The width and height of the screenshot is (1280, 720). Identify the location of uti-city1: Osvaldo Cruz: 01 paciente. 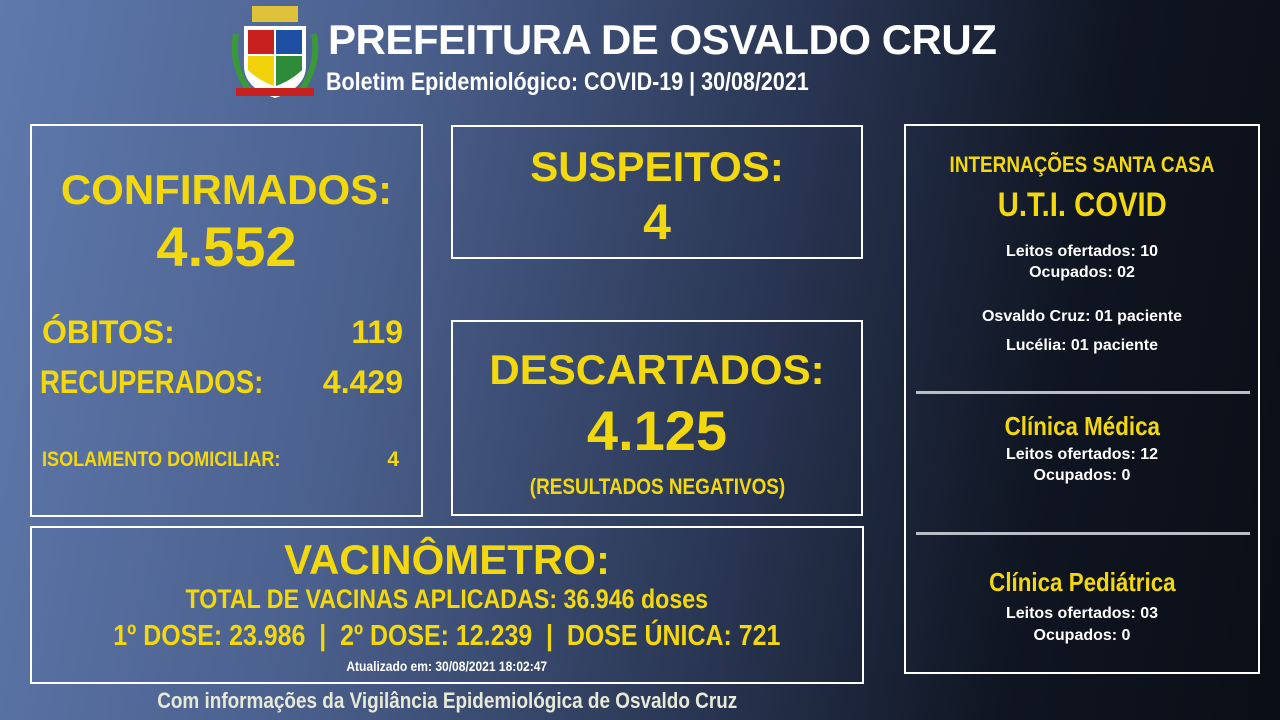
(1082, 316).